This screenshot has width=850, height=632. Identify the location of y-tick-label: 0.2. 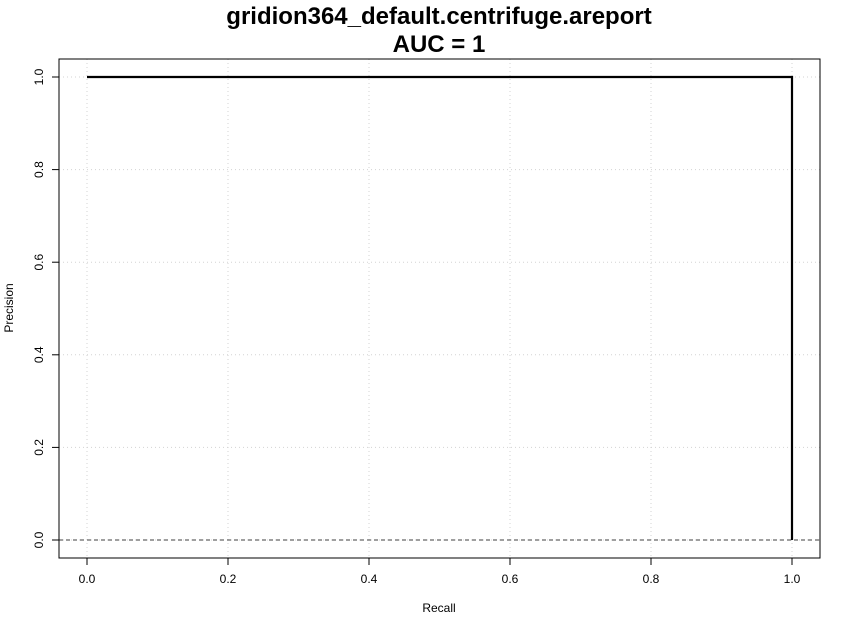
(39, 447).